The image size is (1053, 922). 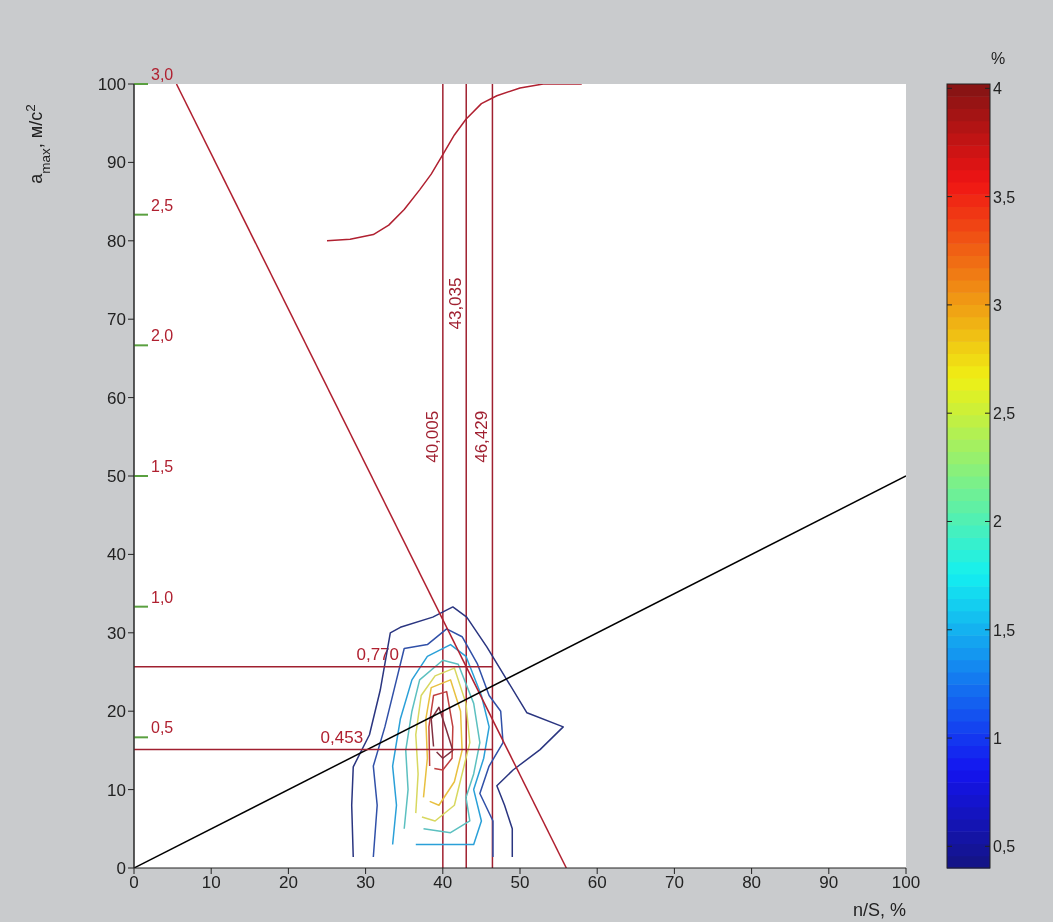 I want to click on x-axis-title: n/S, %, so click(x=879, y=910).